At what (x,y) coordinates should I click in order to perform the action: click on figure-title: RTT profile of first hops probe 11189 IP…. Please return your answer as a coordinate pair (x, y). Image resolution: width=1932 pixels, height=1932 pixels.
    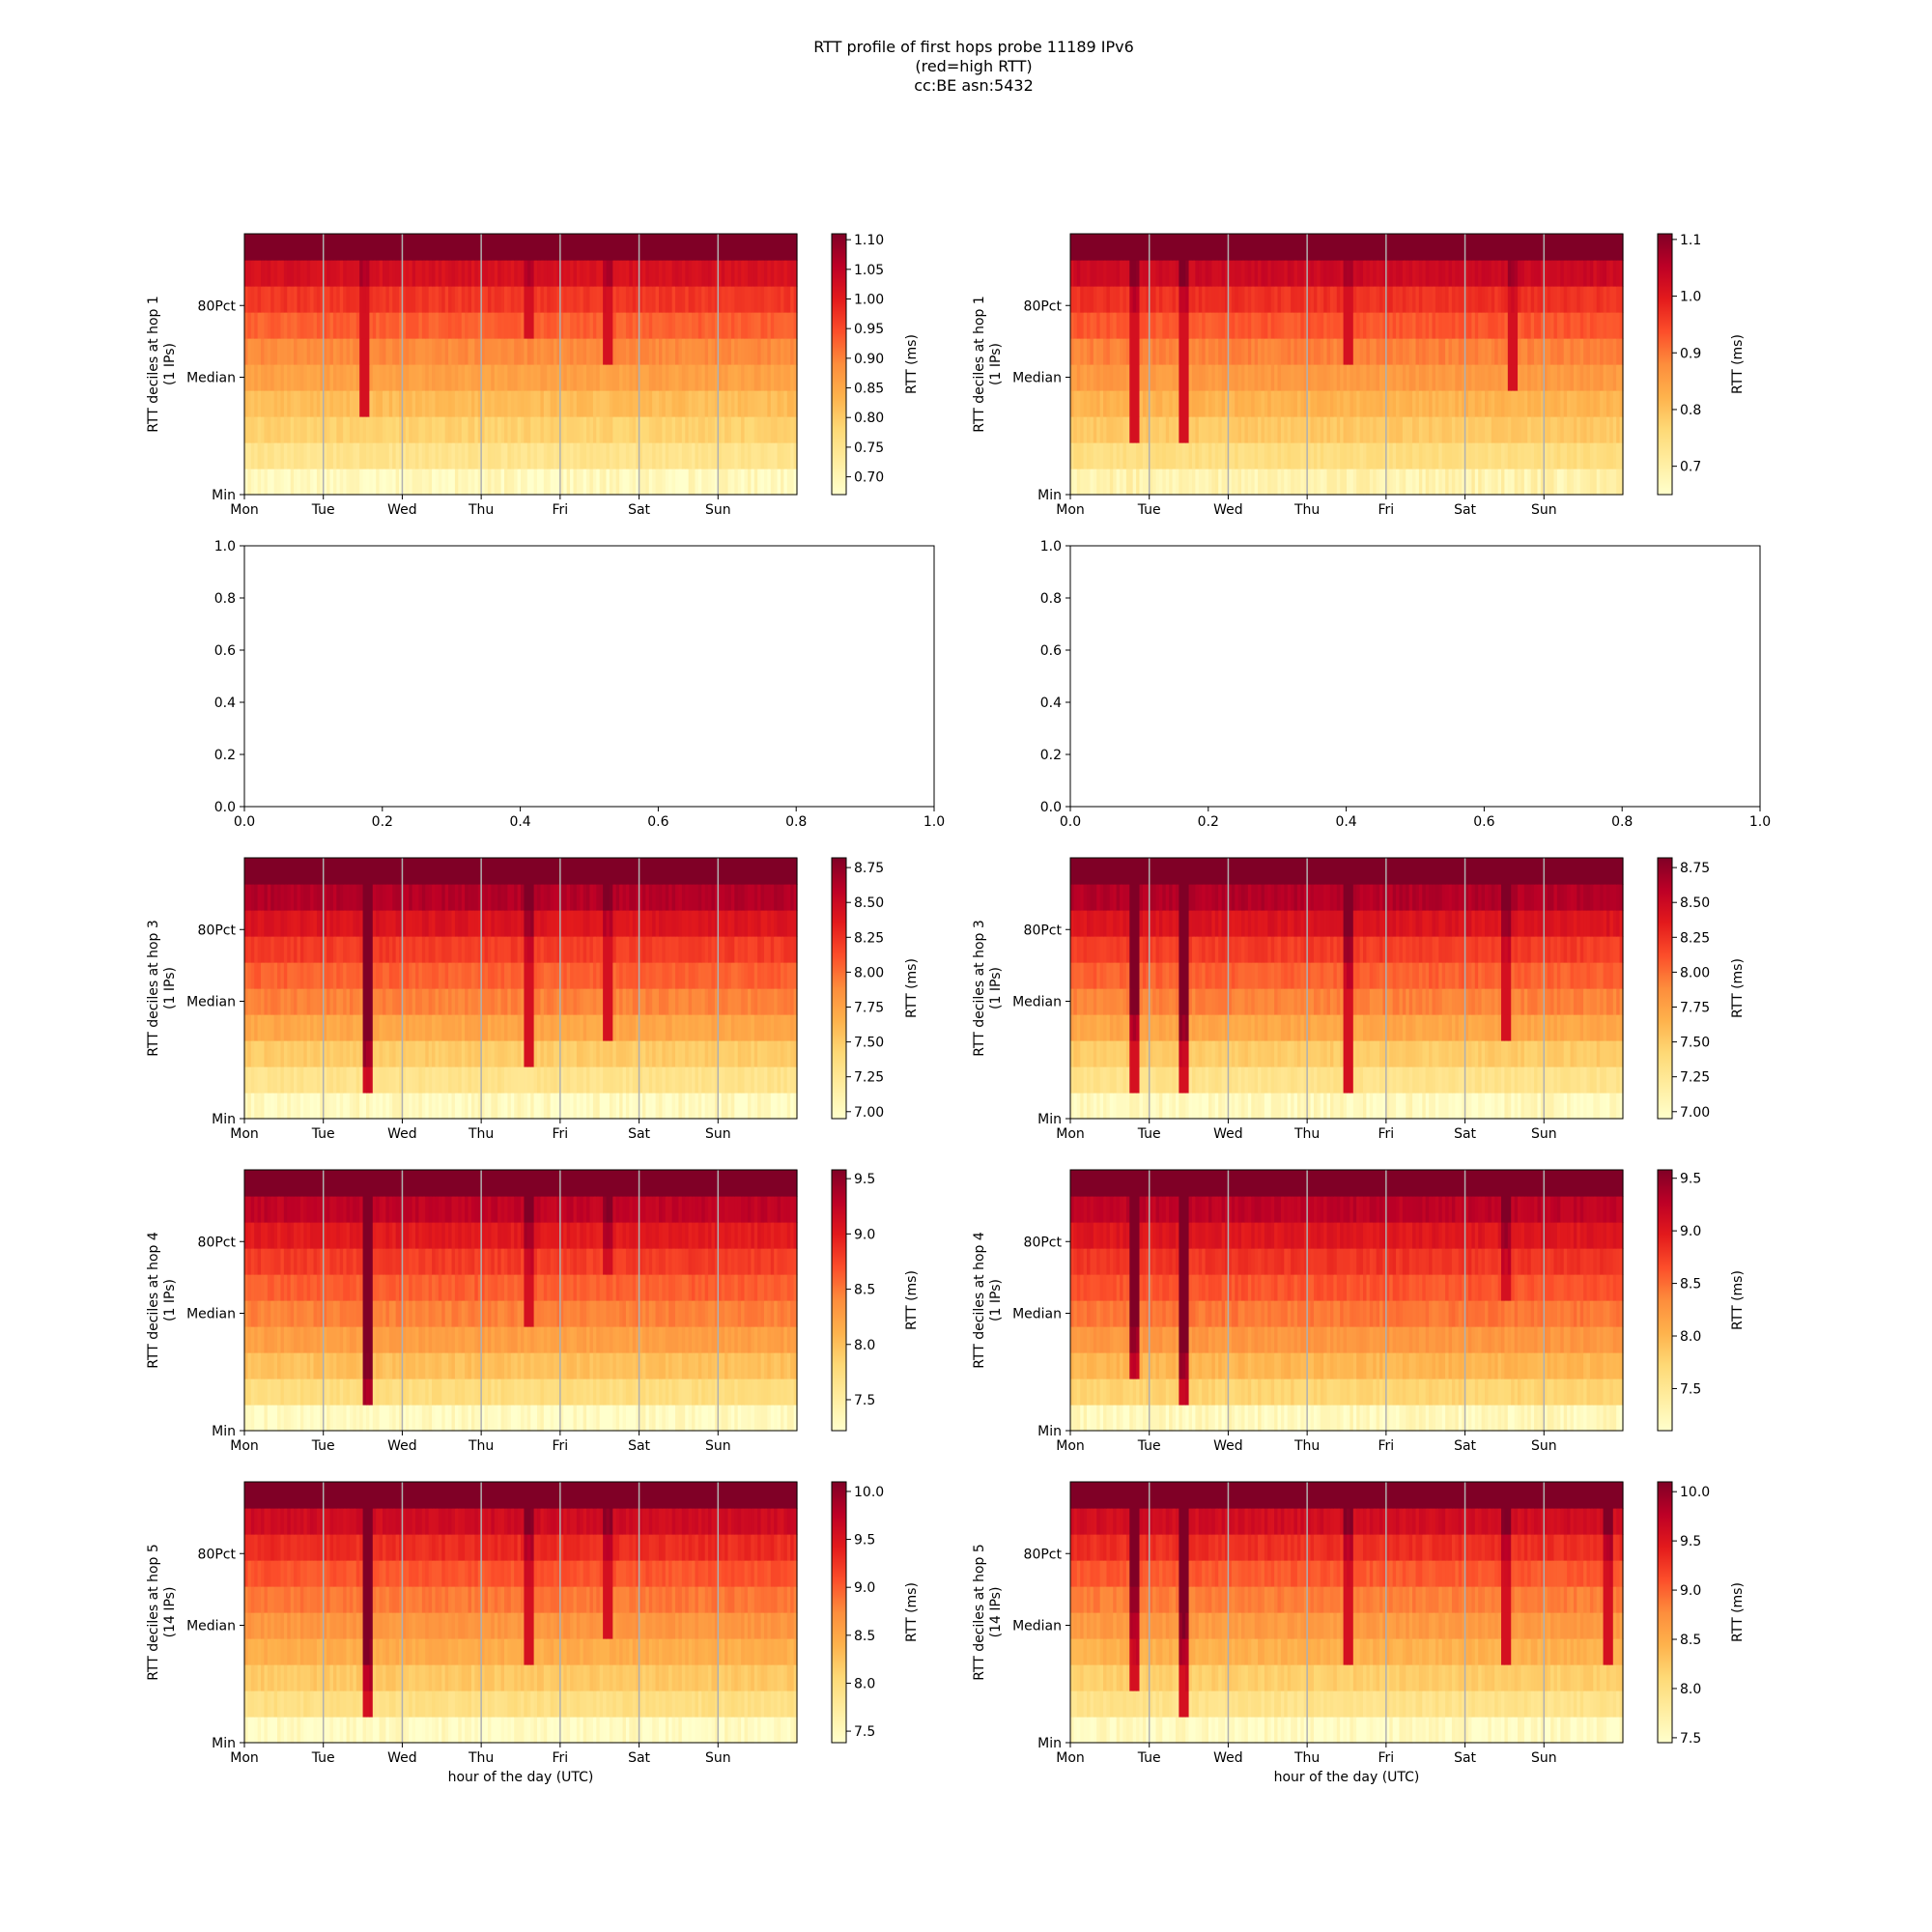
    Looking at the image, I should click on (973, 66).